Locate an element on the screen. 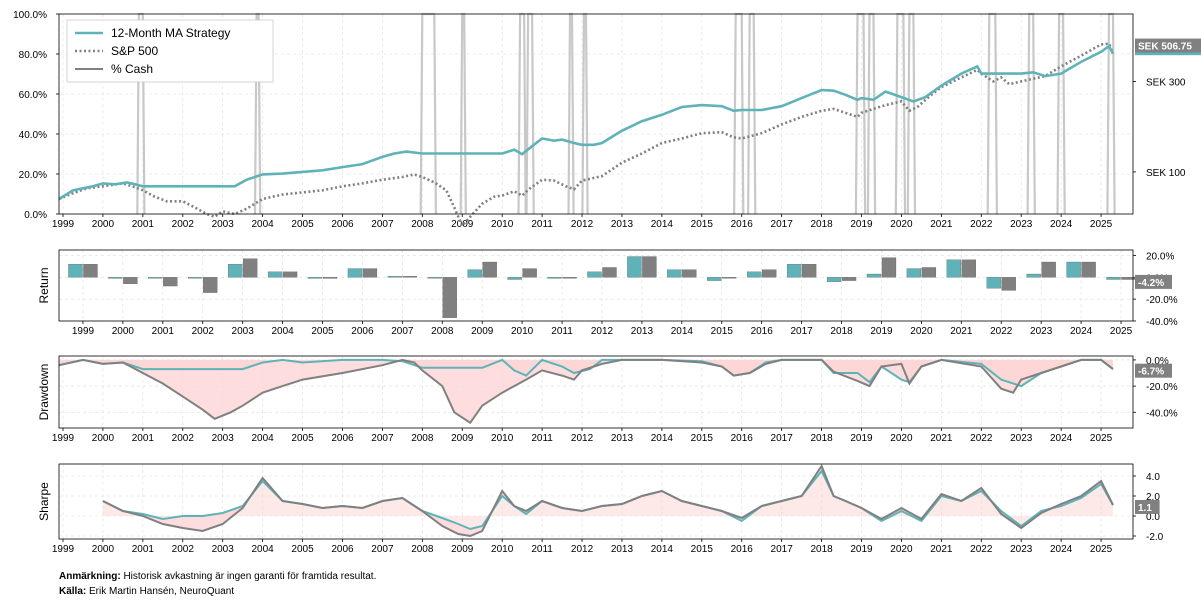  sharpe-diff-area is located at coordinates (607, 501).